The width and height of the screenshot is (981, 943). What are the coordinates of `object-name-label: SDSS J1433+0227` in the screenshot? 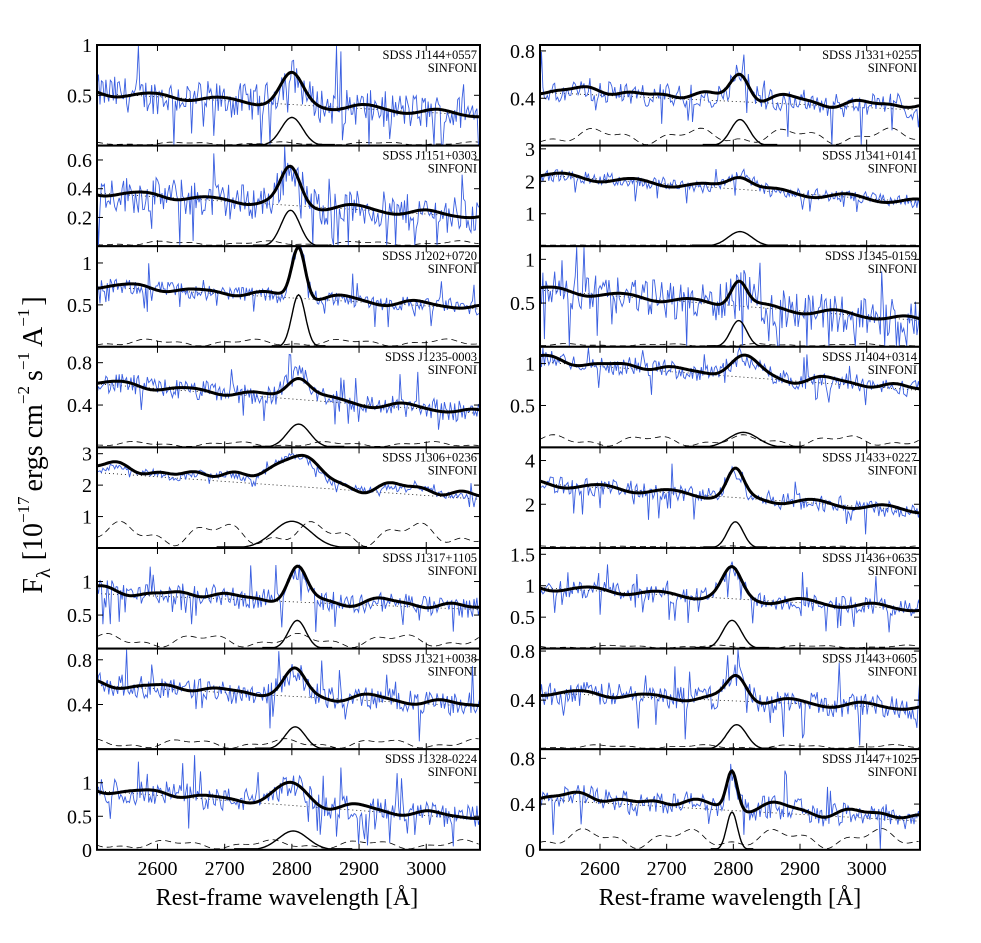 It's located at (869, 457).